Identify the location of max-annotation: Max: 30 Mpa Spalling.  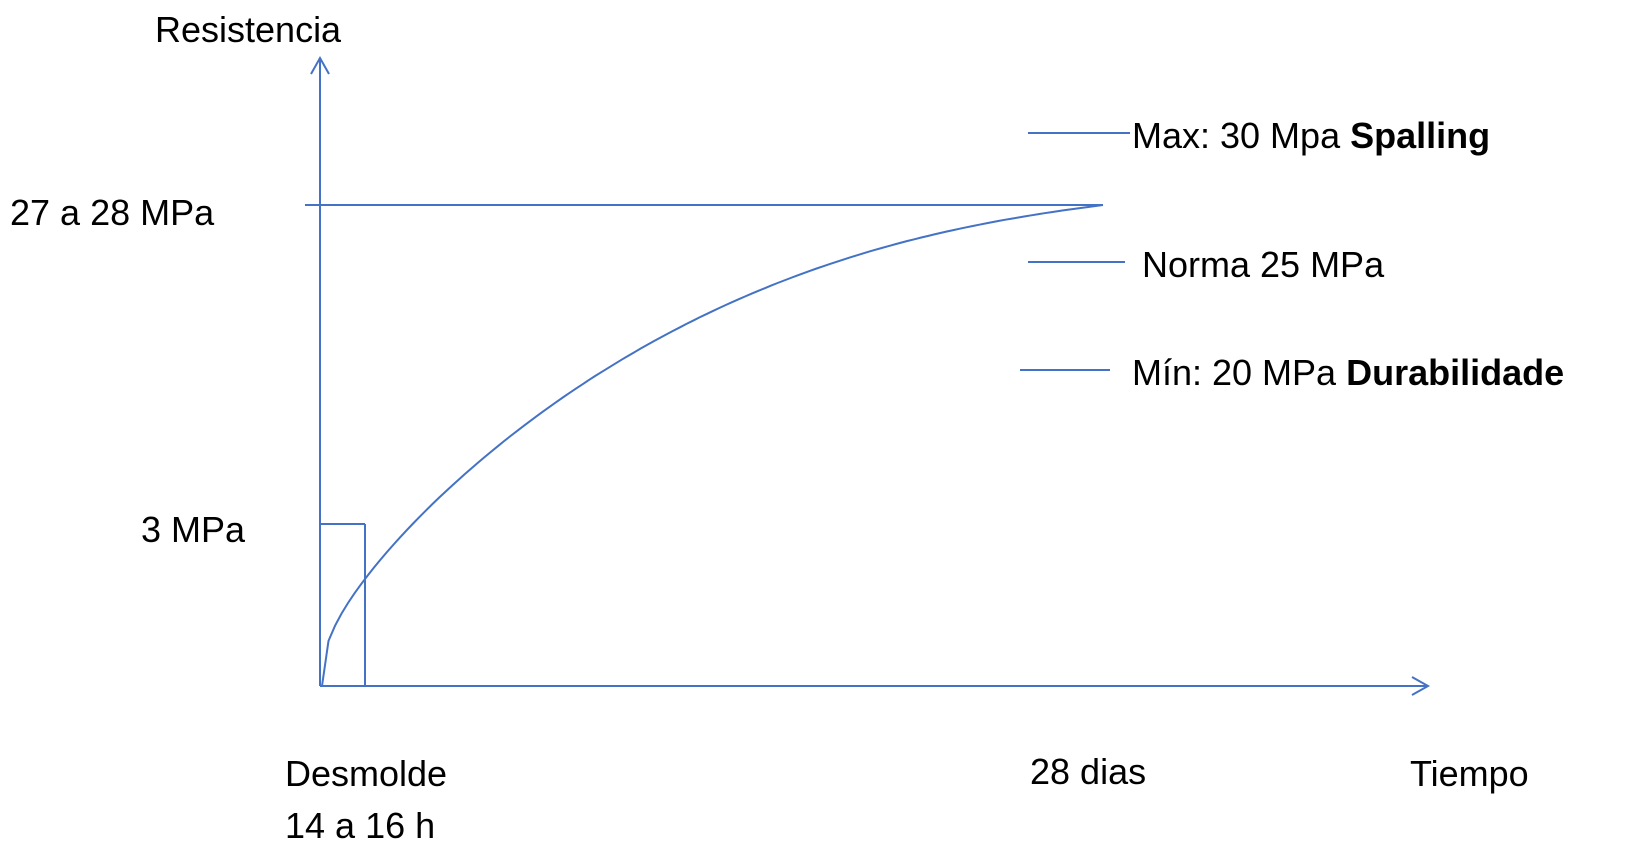
(1311, 135).